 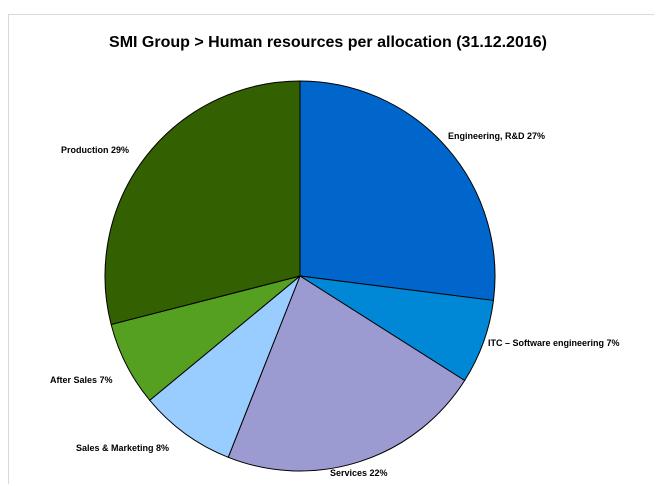 I want to click on slice-label-services: Services 22%, so click(x=359, y=473).